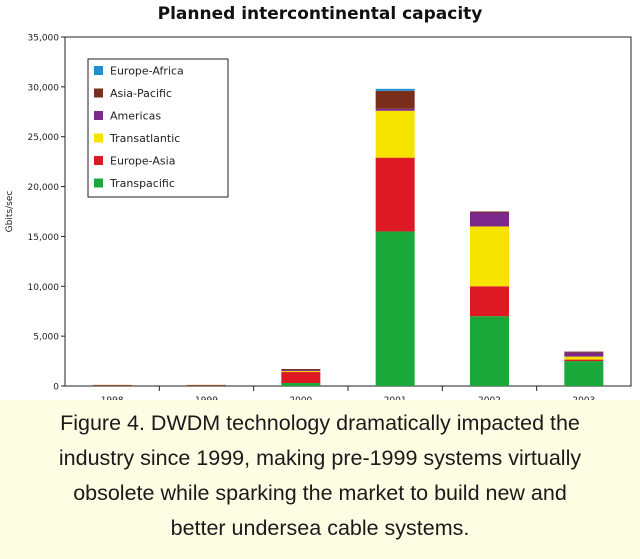 This screenshot has height=559, width=640. I want to click on y-tick-label: 15,000, so click(44, 238).